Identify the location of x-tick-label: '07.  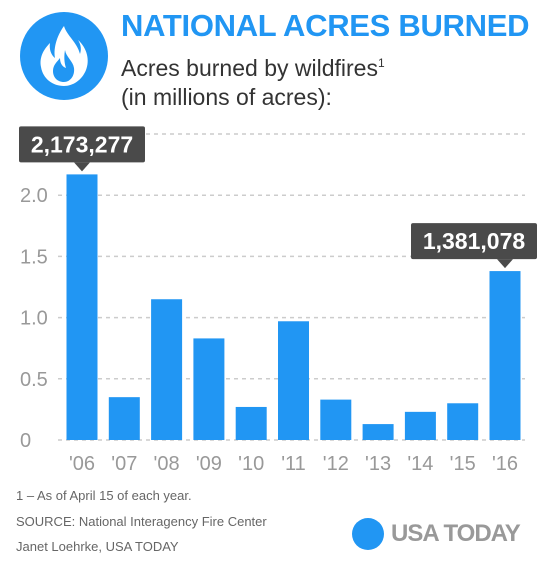
(124, 464).